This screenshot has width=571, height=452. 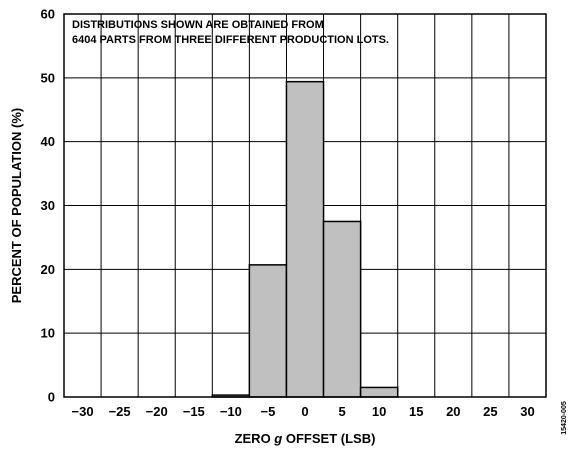 What do you see at coordinates (453, 411) in the screenshot?
I see `x-tick-label: 20` at bounding box center [453, 411].